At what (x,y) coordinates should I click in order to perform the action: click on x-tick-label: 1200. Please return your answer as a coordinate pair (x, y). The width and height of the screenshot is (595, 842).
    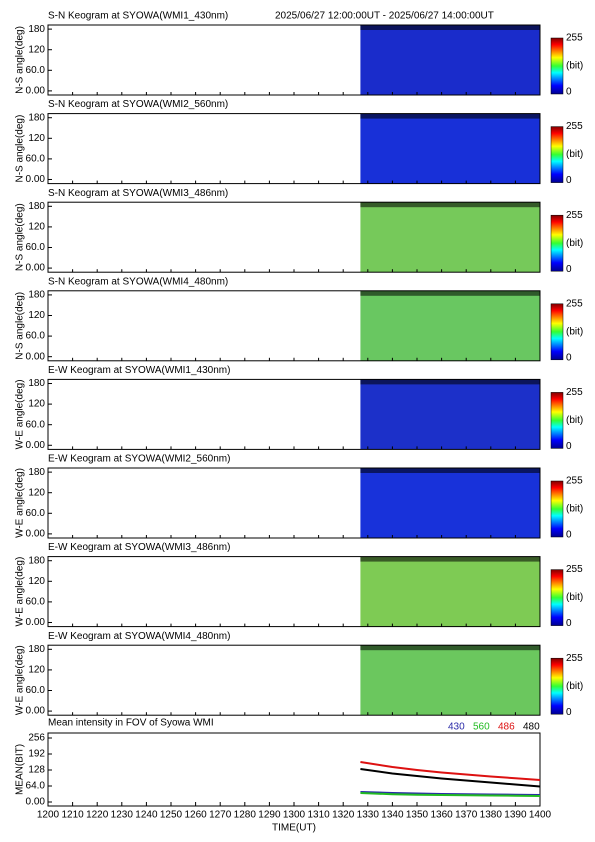
    Looking at the image, I should click on (48, 815).